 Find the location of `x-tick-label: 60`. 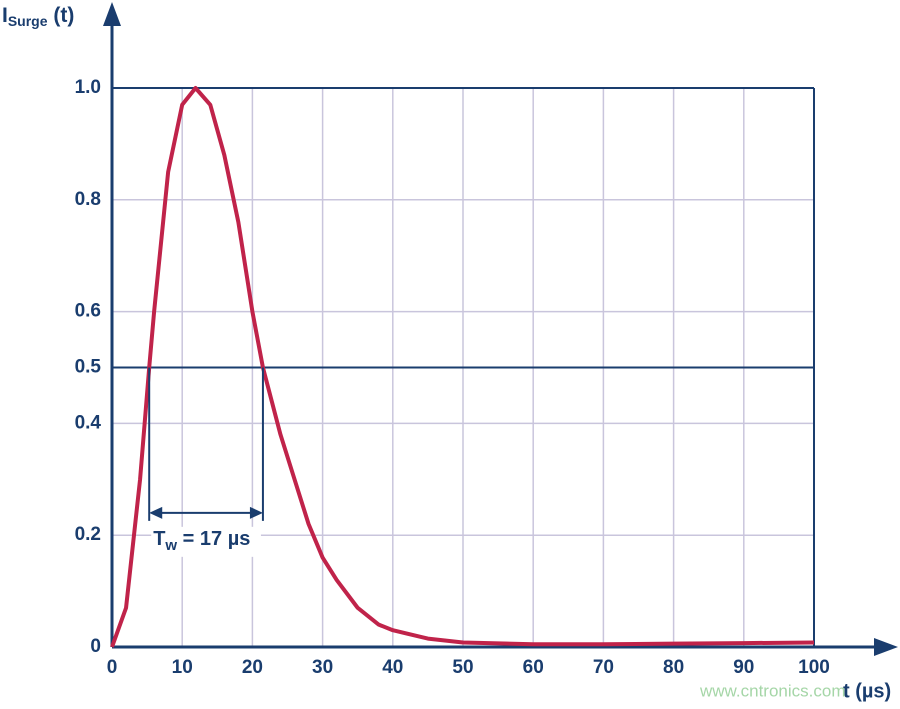

x-tick-label: 60 is located at coordinates (533, 667).